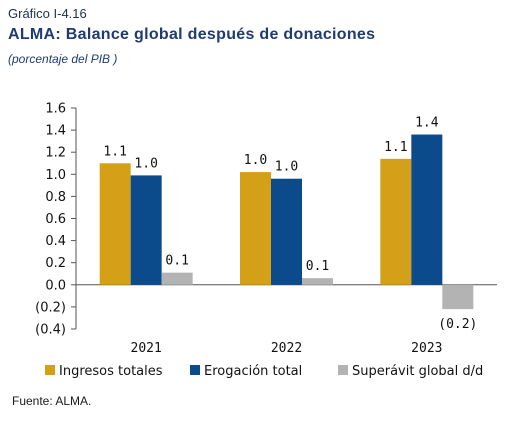 Image resolution: width=514 pixels, height=429 pixels. I want to click on bar-super-vit-global-d-d-2021, so click(177, 278).